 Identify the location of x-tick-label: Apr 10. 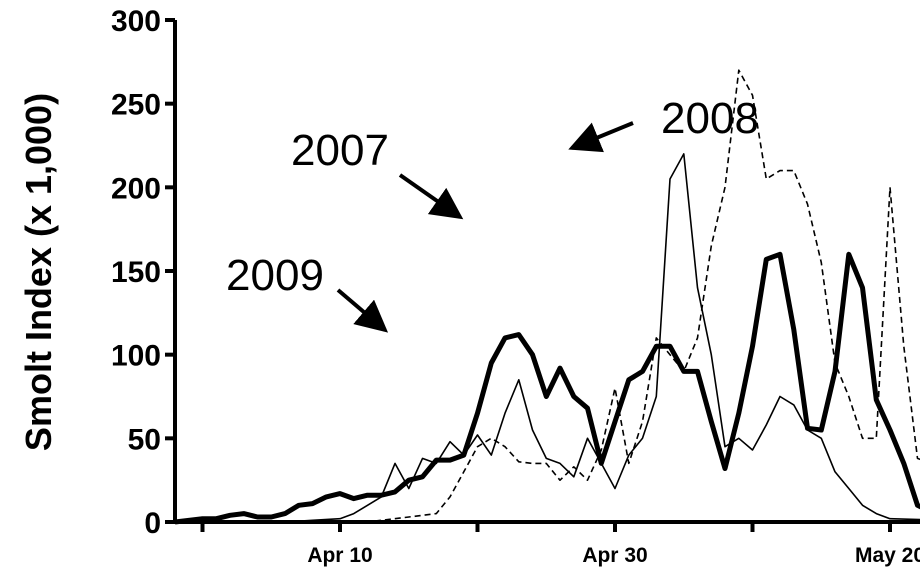
(339, 555).